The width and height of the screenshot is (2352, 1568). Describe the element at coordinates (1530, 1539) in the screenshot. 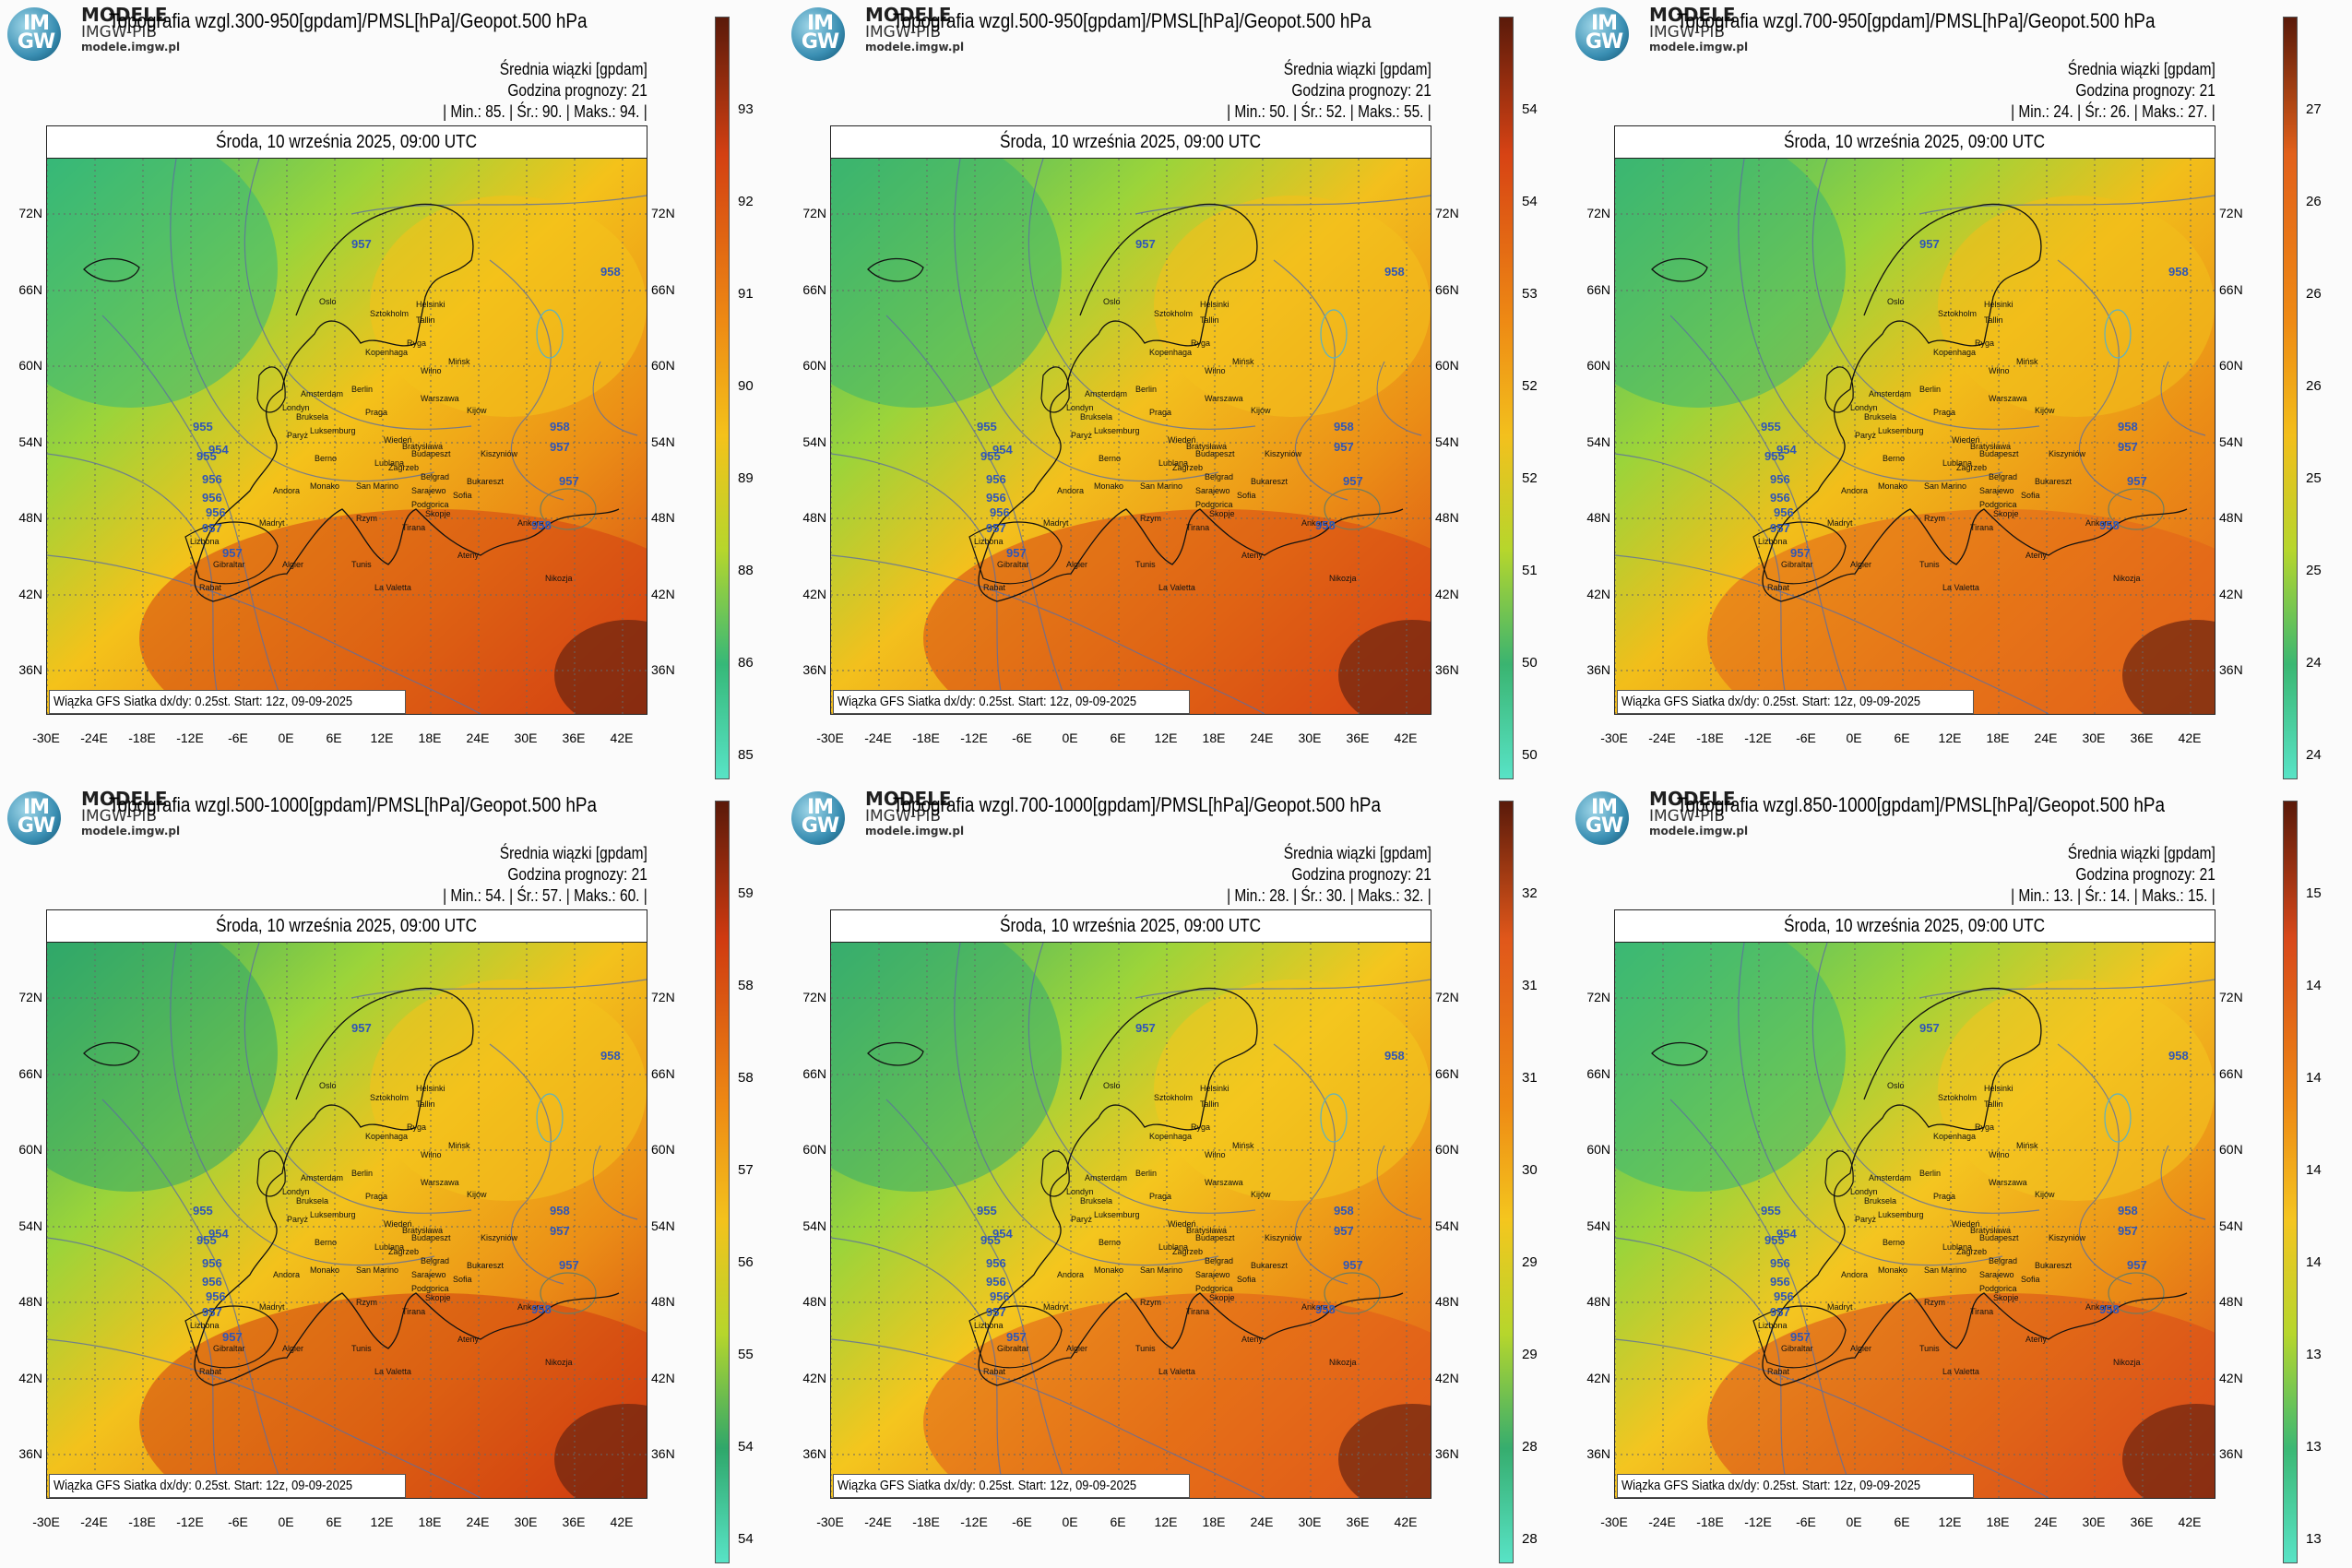

I see `colorbar-tick: 28` at that location.